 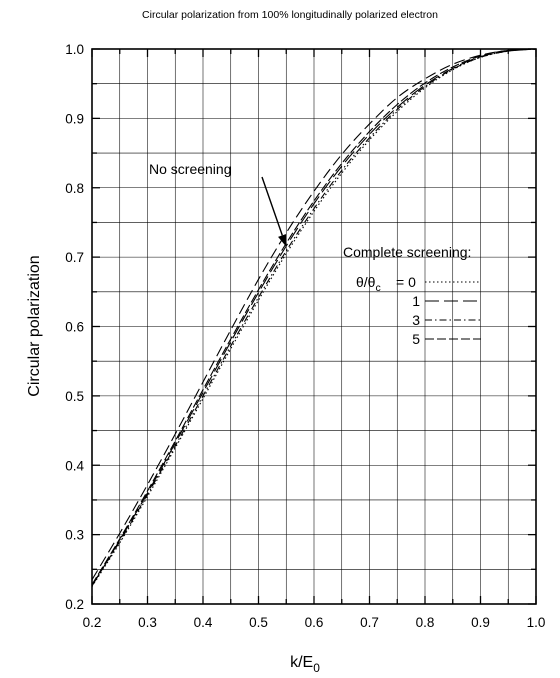 What do you see at coordinates (314, 622) in the screenshot?
I see `x-tick-label: 0.6` at bounding box center [314, 622].